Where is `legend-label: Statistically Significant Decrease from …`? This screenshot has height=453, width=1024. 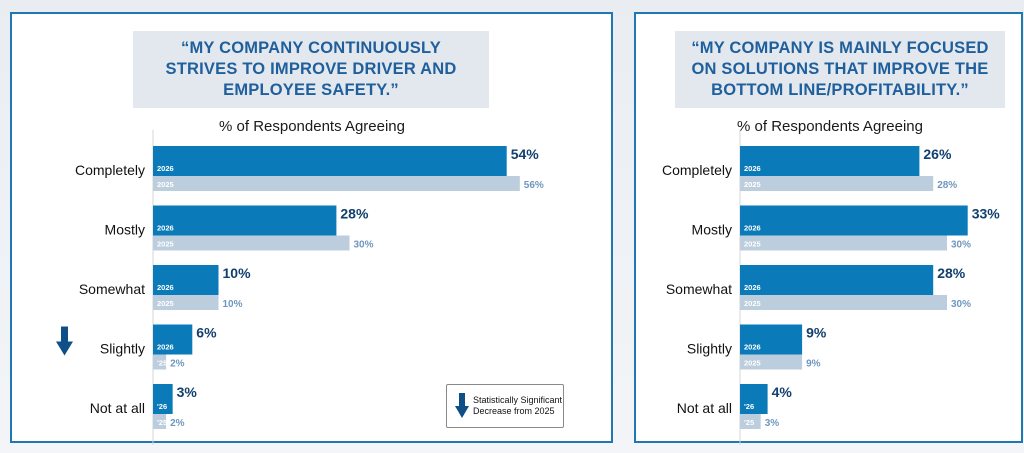
legend-label: Statistically Significant Decrease from … is located at coordinates (518, 405).